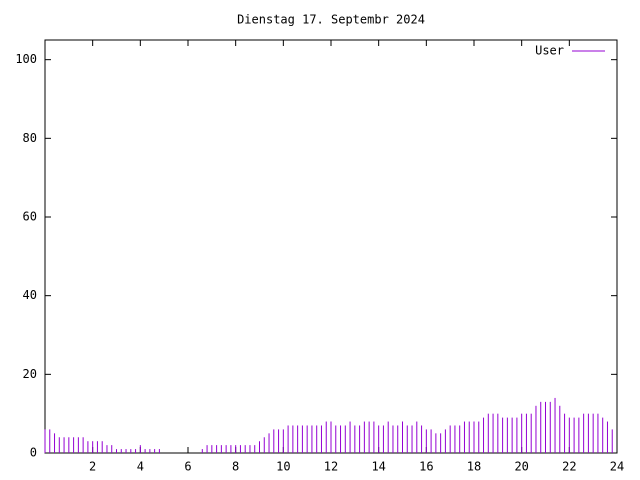  What do you see at coordinates (521, 467) in the screenshot?
I see `x-tick-label: 20` at bounding box center [521, 467].